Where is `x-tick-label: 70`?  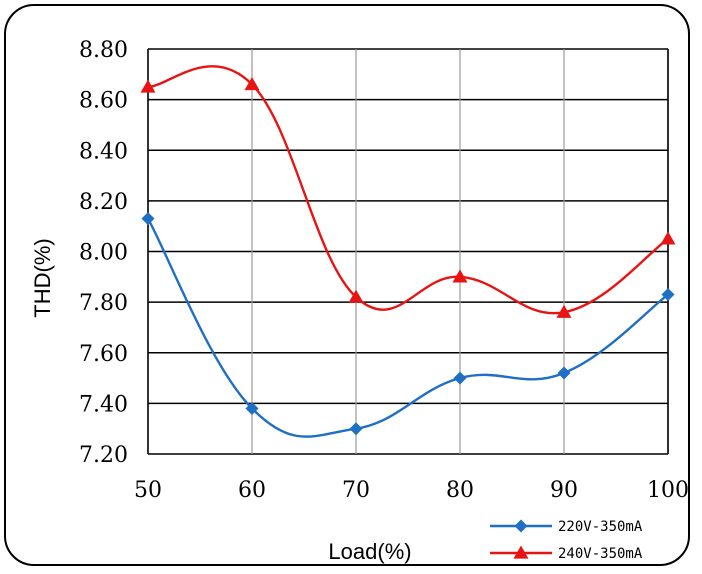 x-tick-label: 70 is located at coordinates (356, 490).